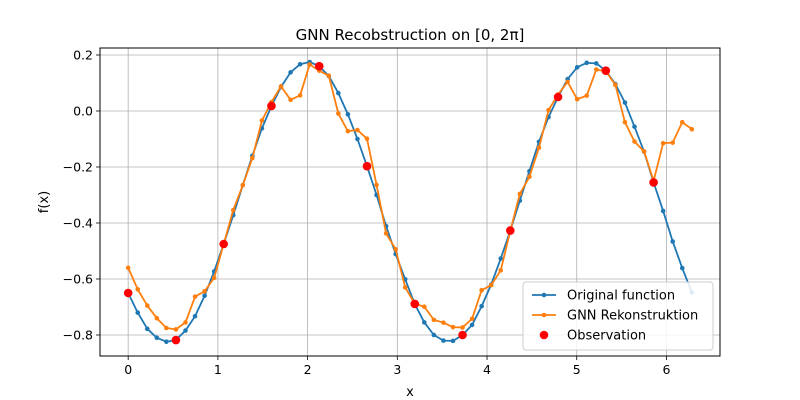  Describe the element at coordinates (78, 279) in the screenshot. I see `y-tick-label: −0.6` at that location.